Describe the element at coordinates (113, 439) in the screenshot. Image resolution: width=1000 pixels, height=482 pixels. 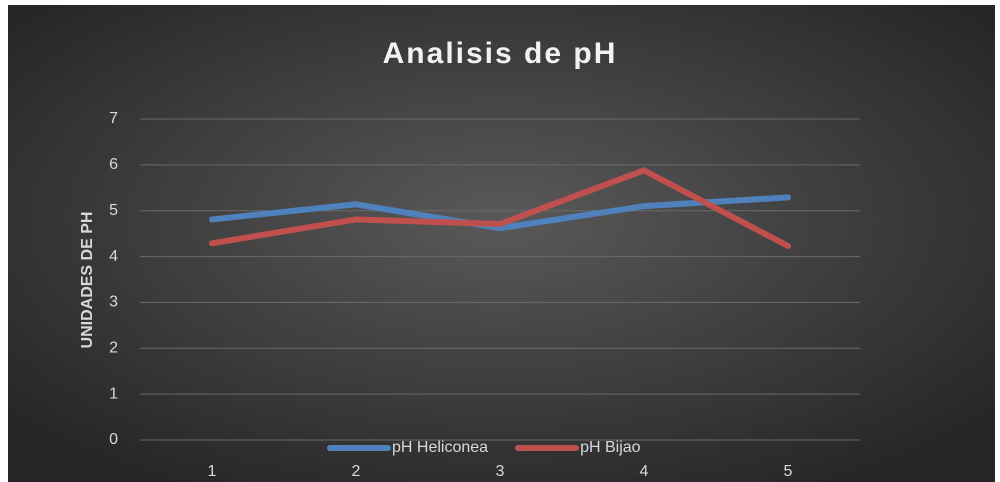
I see `y-tick-label: 0` at that location.